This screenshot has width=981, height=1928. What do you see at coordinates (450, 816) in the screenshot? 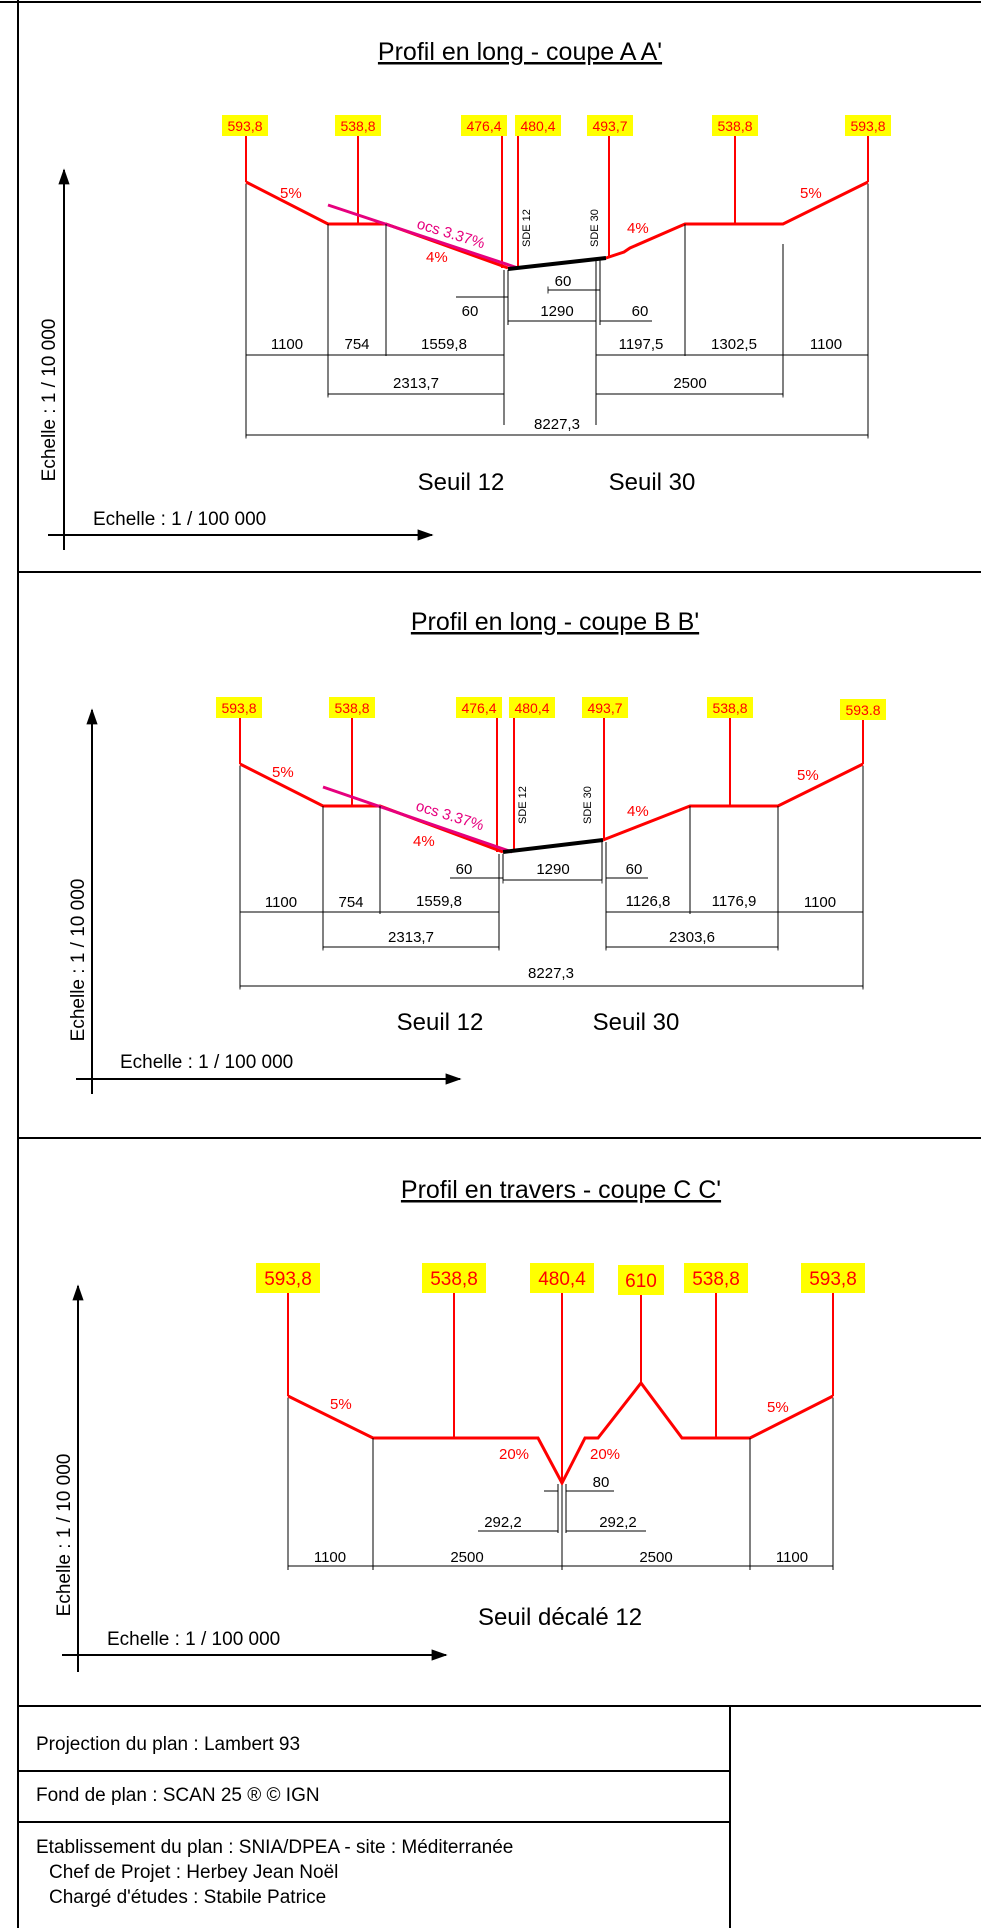
I see `slope-label: ocs 3.37%` at bounding box center [450, 816].